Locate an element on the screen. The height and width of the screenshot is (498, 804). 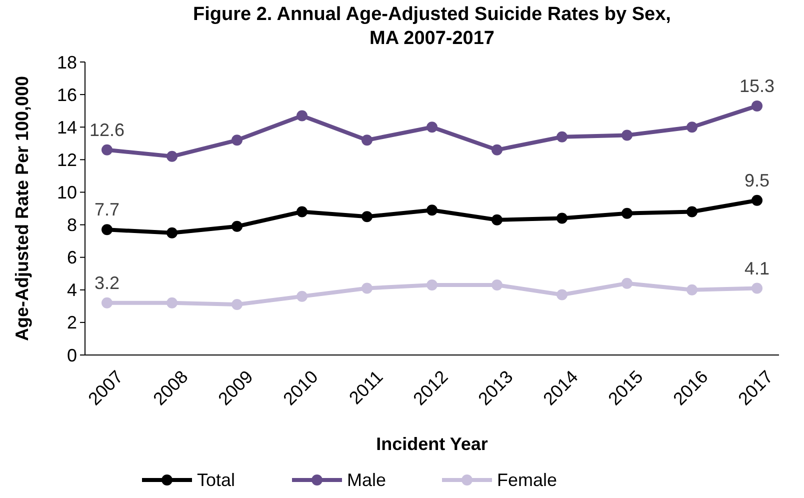
y-tick-label: 16 is located at coordinates (66, 94).